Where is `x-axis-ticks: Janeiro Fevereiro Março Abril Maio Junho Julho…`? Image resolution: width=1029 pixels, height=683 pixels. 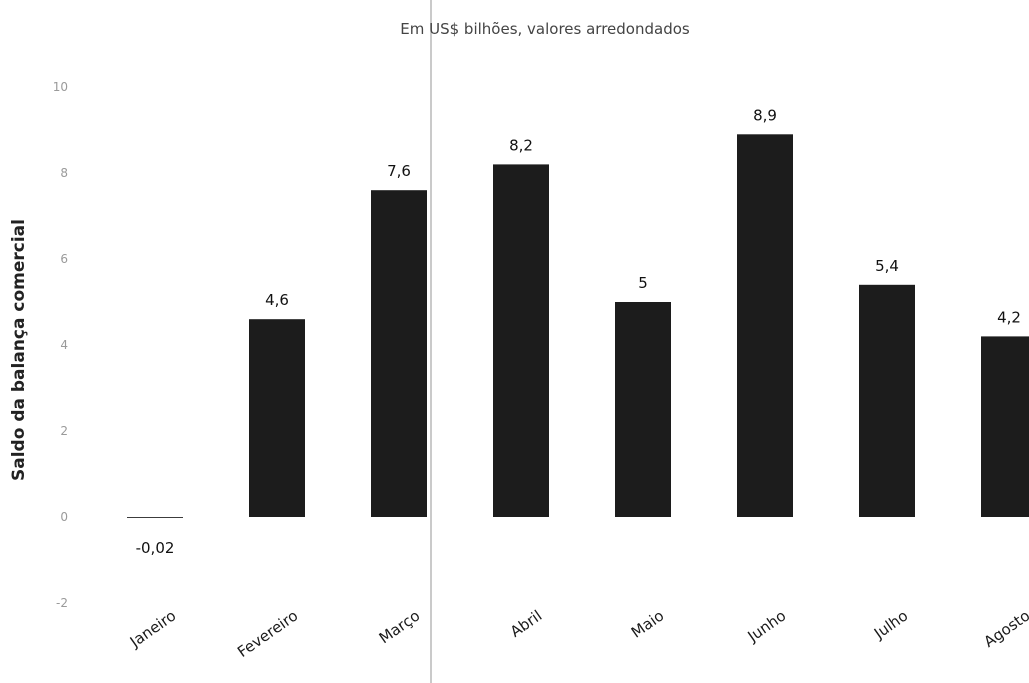 x-axis-ticks: Janeiro Fevereiro Março Abril Maio Junho Julho… is located at coordinates (577, 634).